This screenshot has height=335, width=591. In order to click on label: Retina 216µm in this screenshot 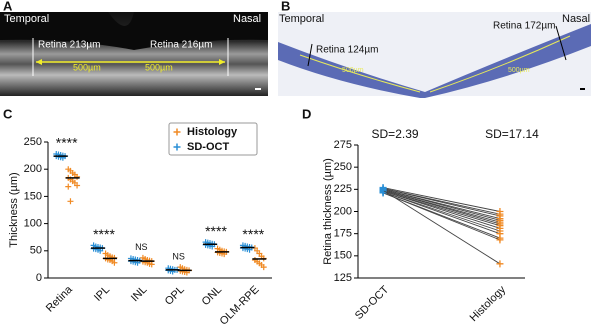, I will do `click(181, 45)`.